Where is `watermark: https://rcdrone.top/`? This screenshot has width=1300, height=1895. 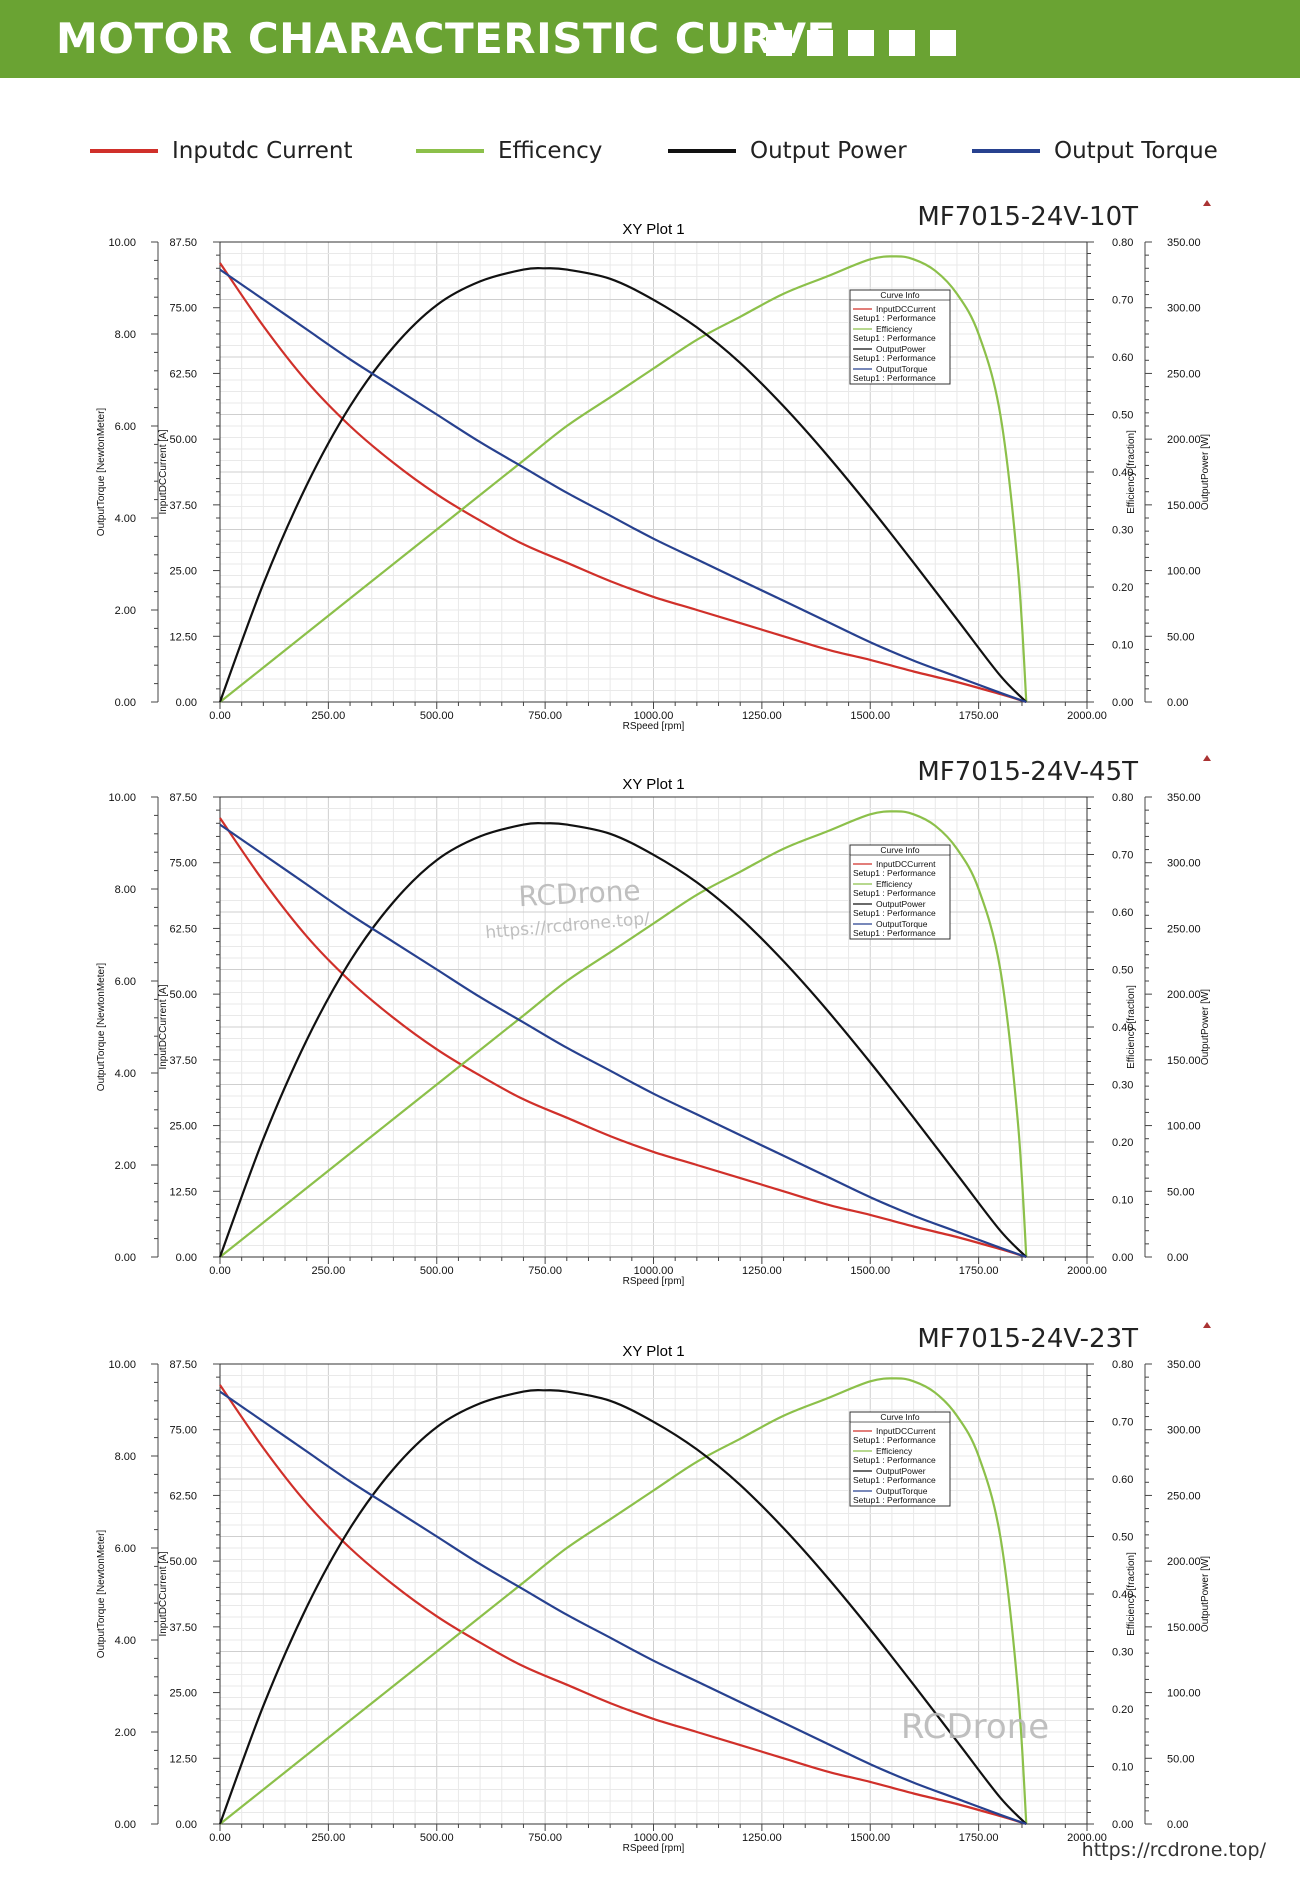
watermark: https://rcdrone.top/ is located at coordinates (568, 926).